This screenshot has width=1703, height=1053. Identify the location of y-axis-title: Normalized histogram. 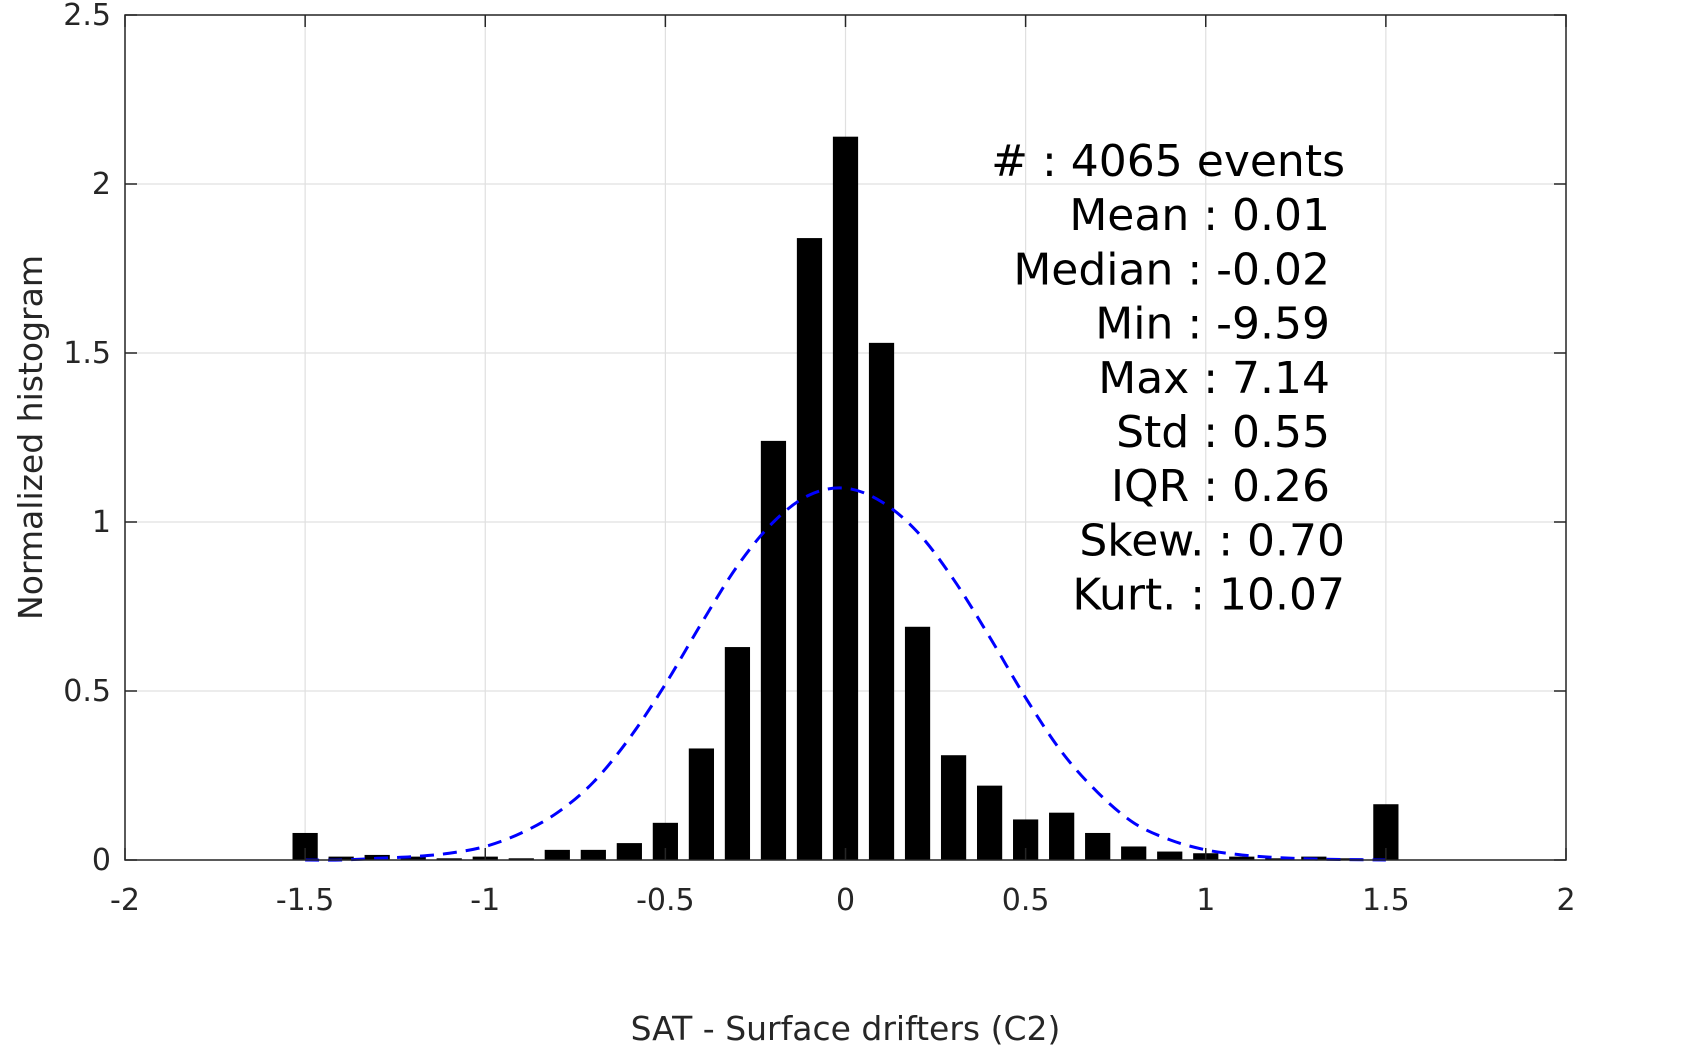
(30, 437).